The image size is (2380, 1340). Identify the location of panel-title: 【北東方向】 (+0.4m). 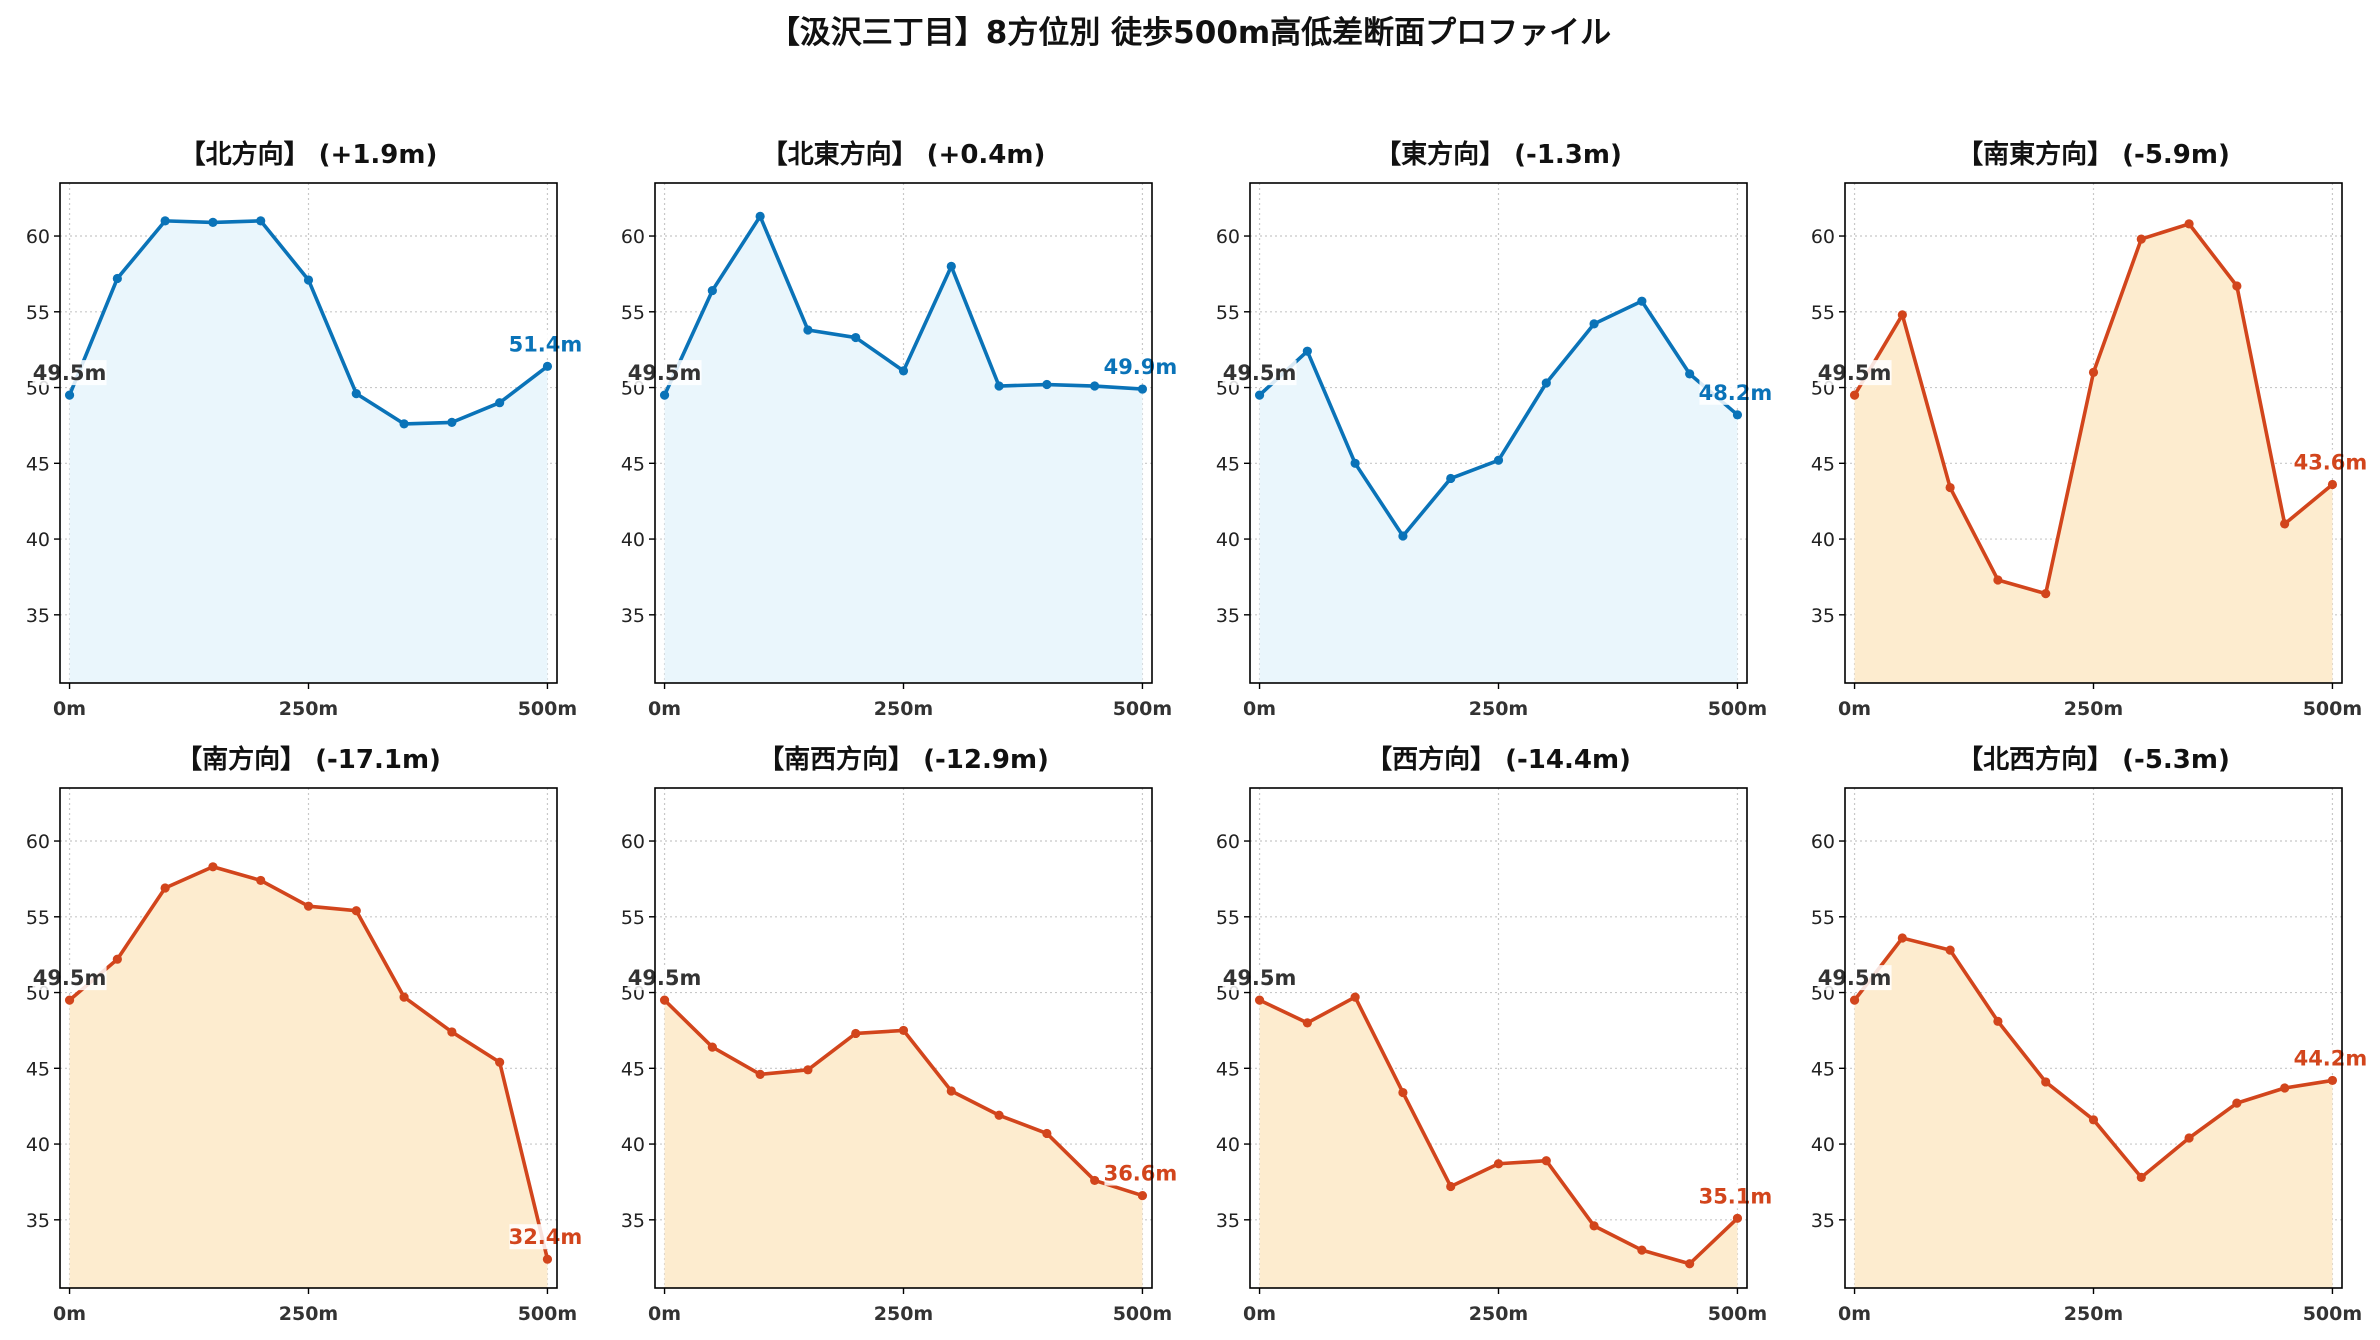
(904, 154).